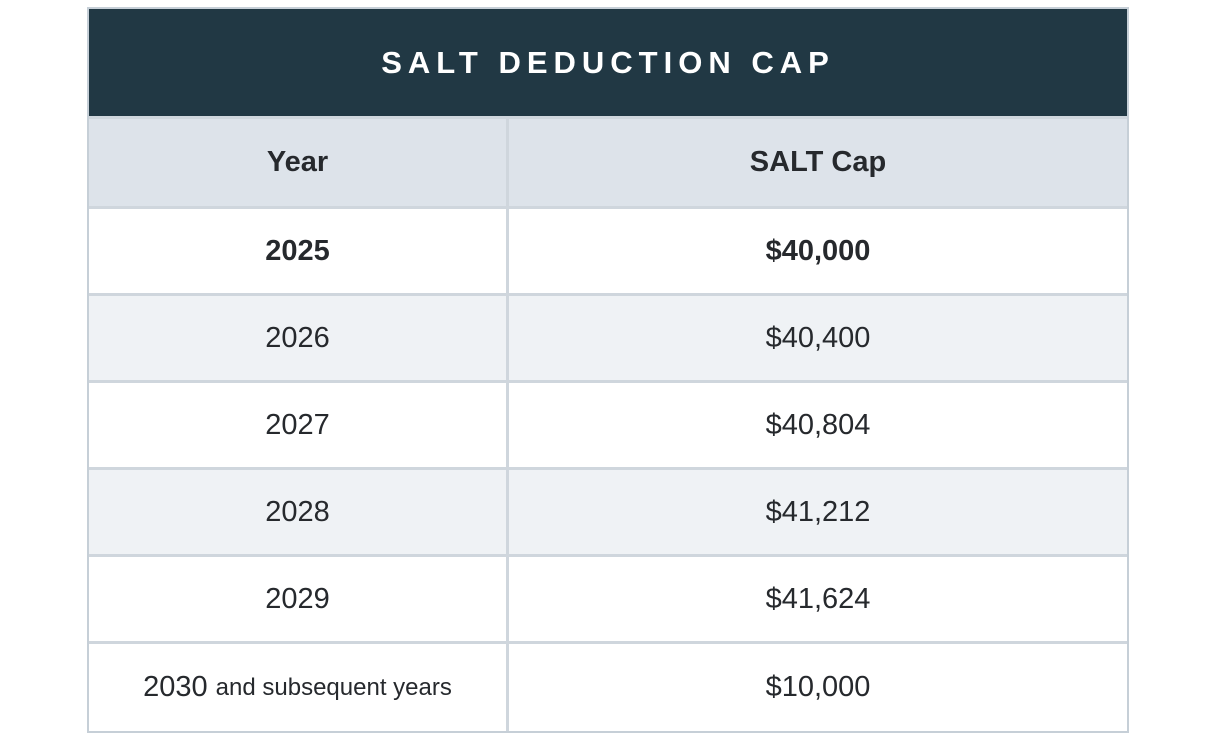  Describe the element at coordinates (297, 162) in the screenshot. I see `column-header-year: Year` at that location.